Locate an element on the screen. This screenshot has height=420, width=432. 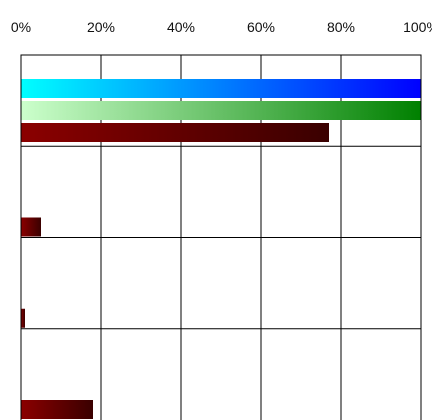
x-tick-label: 60% is located at coordinates (261, 27).